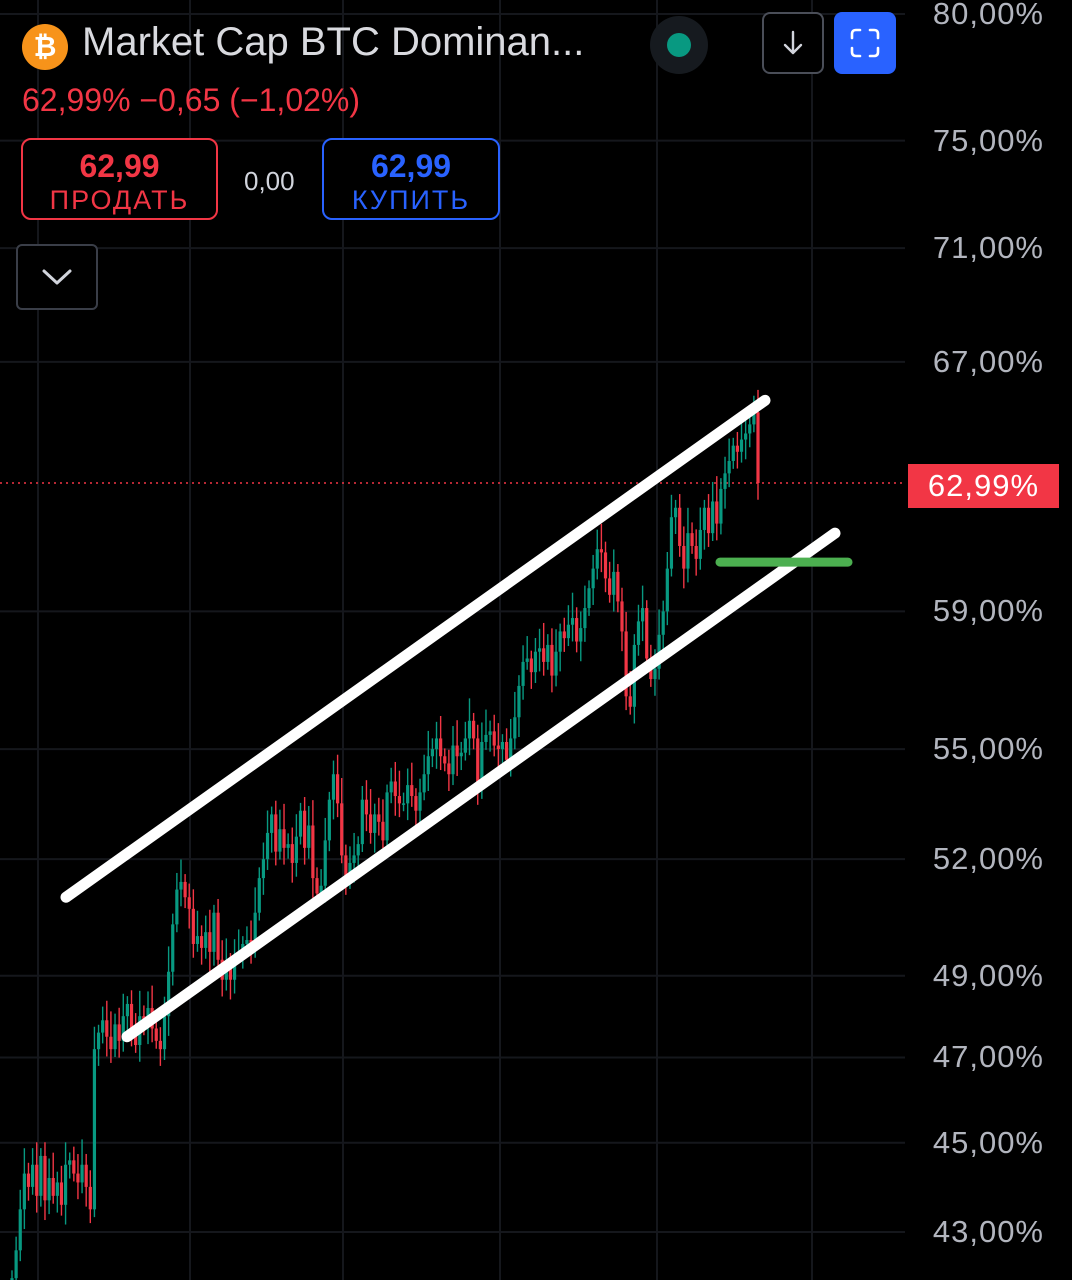 The height and width of the screenshot is (1280, 1072). I want to click on live-status-indicator, so click(679, 45).